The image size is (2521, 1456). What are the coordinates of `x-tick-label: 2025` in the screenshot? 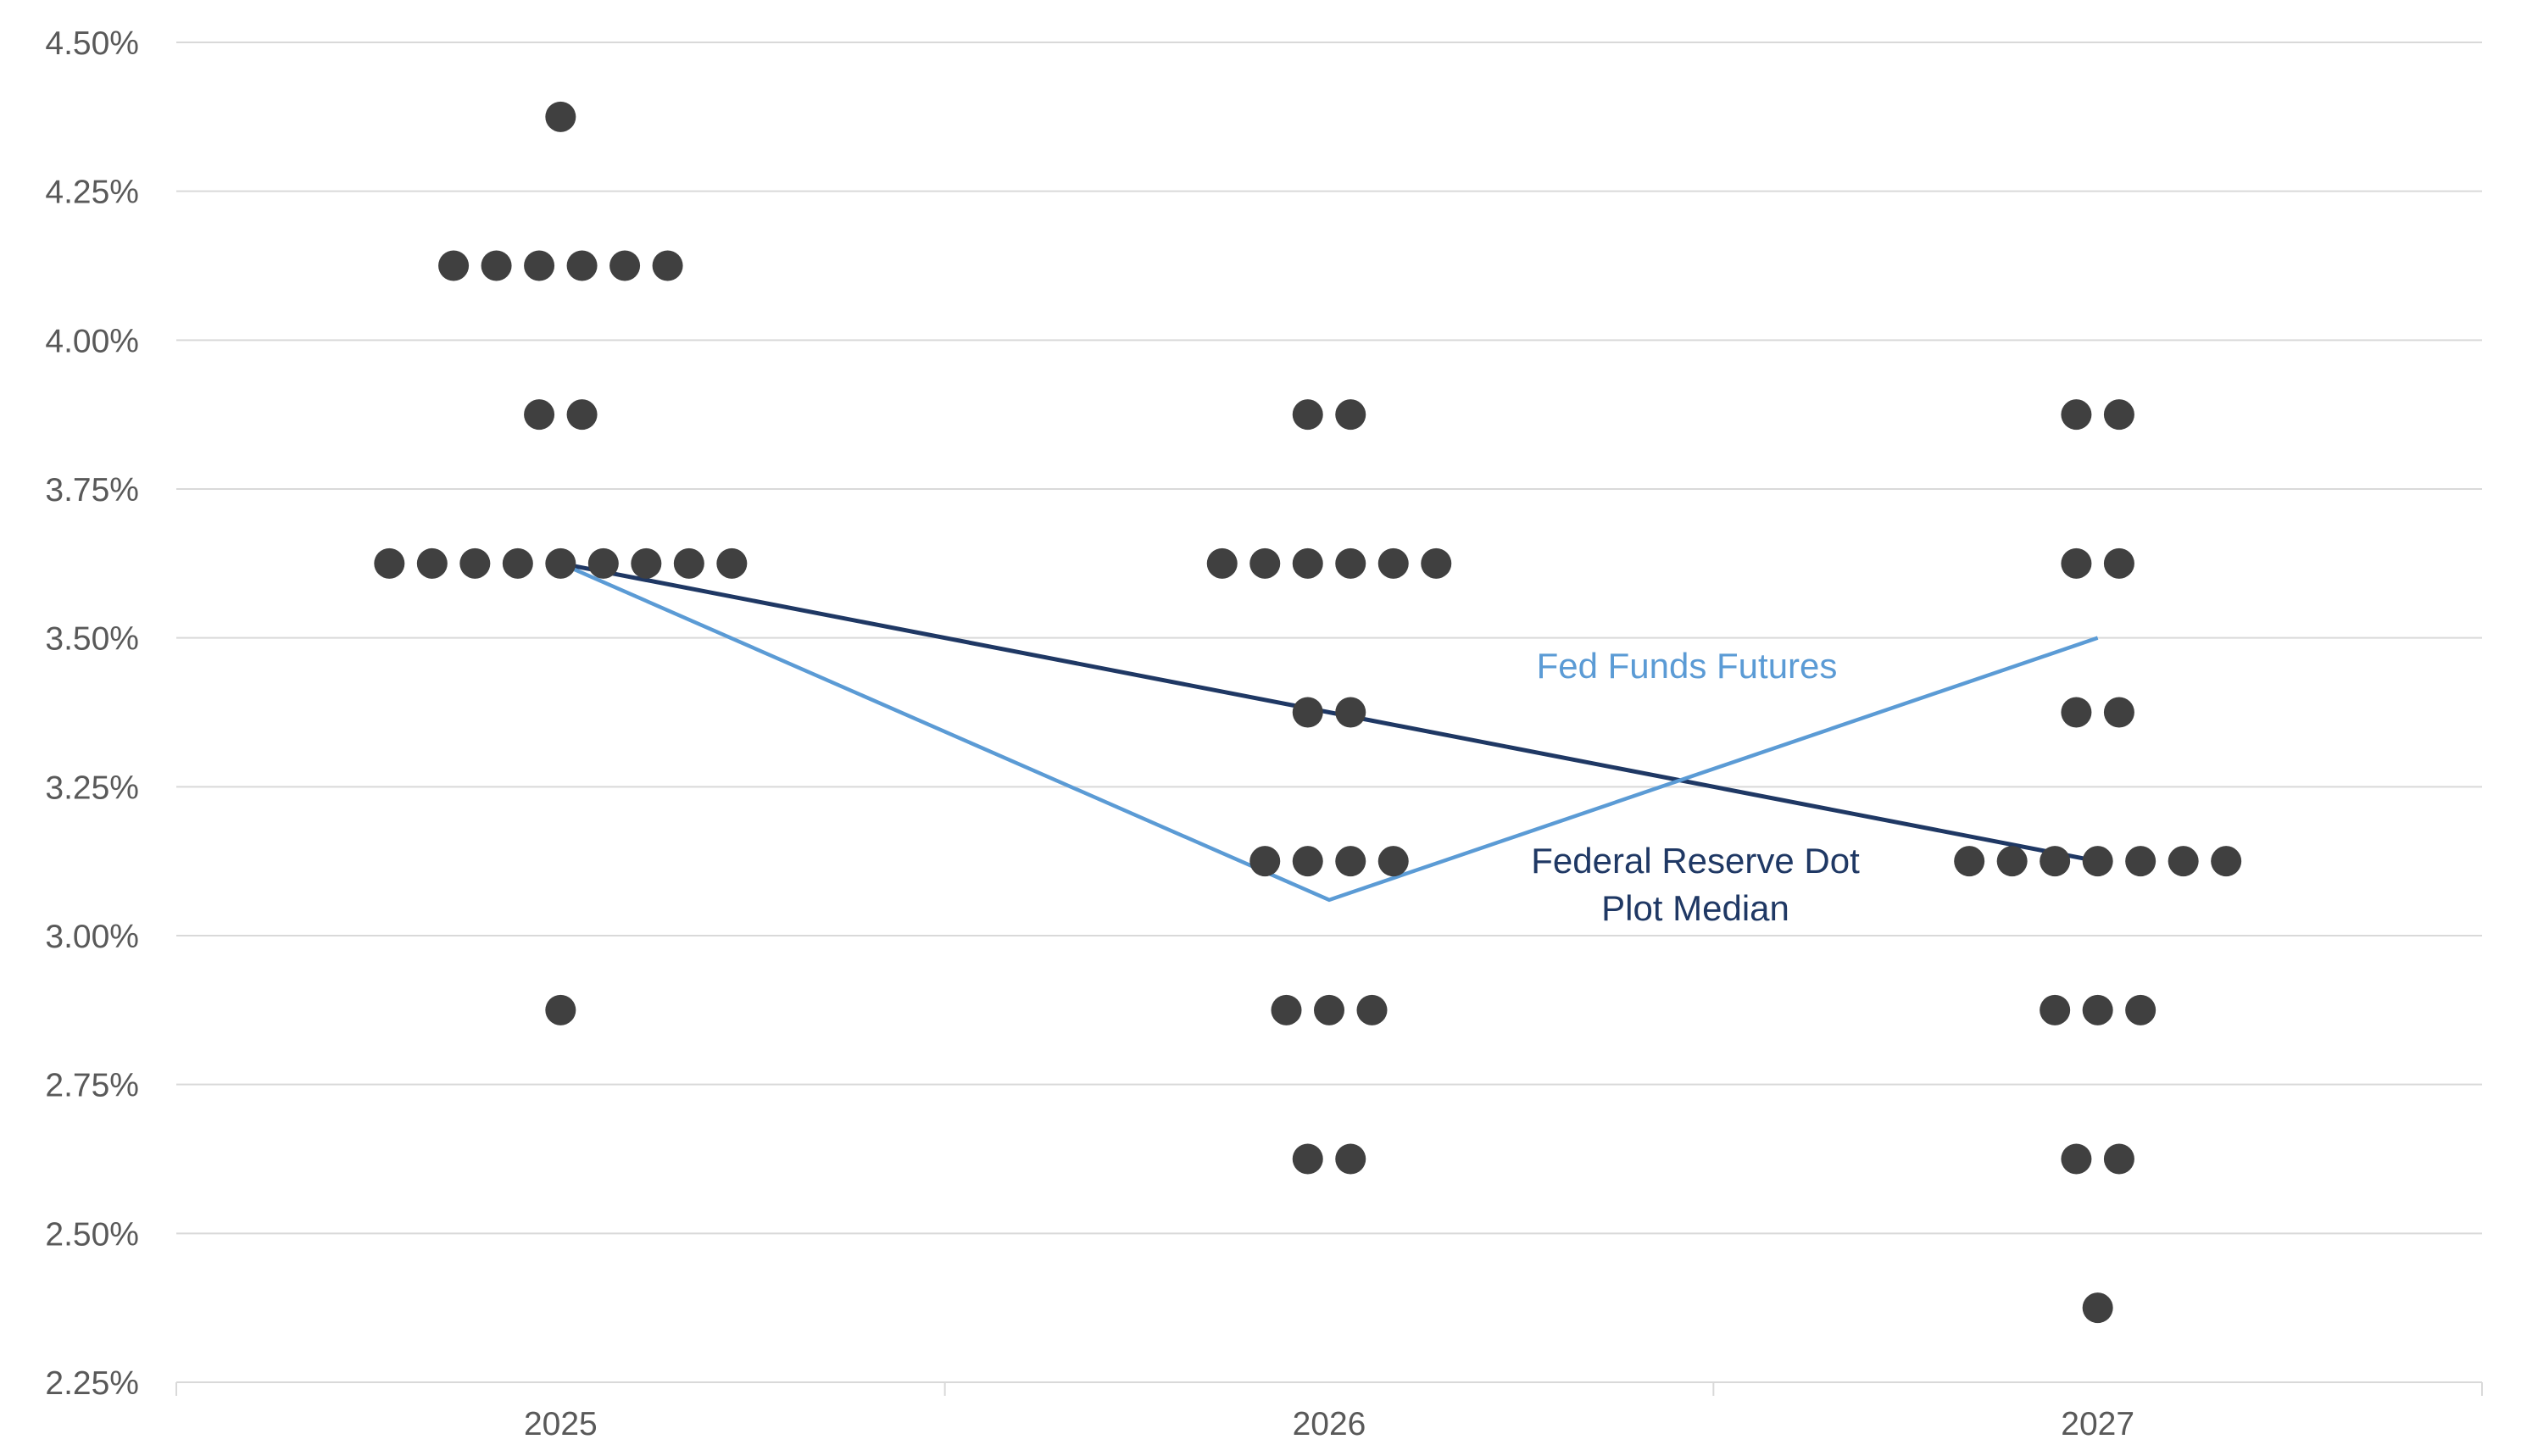 It's located at (561, 1424).